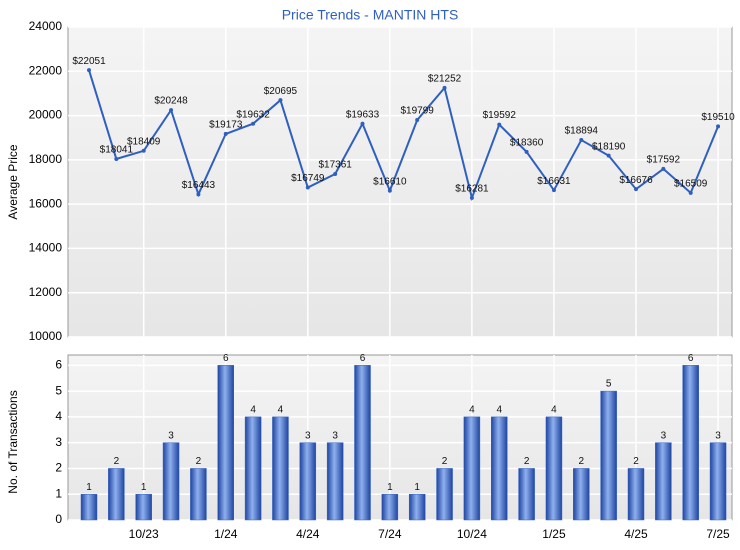 This screenshot has height=550, width=740. What do you see at coordinates (58, 390) in the screenshot?
I see `y-tick-label: 5` at bounding box center [58, 390].